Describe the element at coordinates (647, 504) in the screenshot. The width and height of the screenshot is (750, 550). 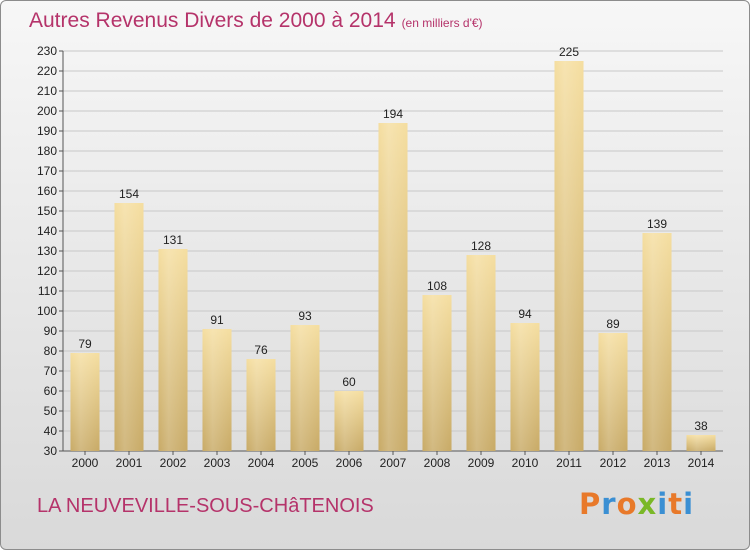
I see `logo-letter: x` at that location.